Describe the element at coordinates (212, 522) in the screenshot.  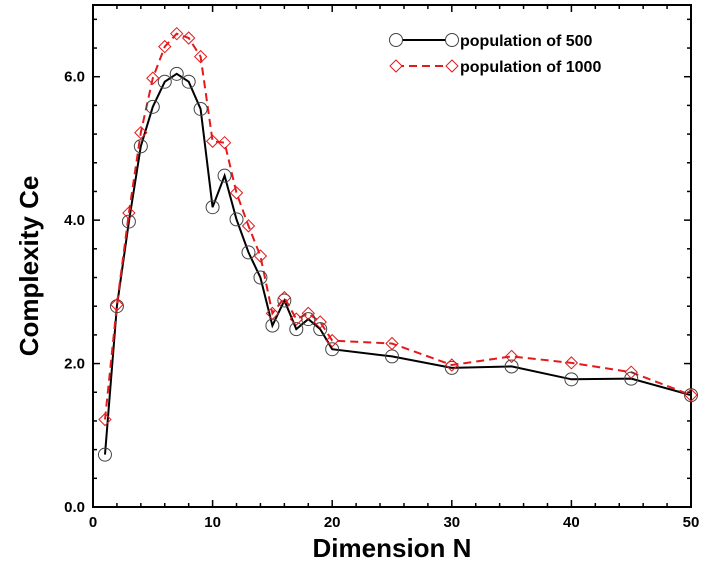
I see `x-tick-label: 10` at that location.